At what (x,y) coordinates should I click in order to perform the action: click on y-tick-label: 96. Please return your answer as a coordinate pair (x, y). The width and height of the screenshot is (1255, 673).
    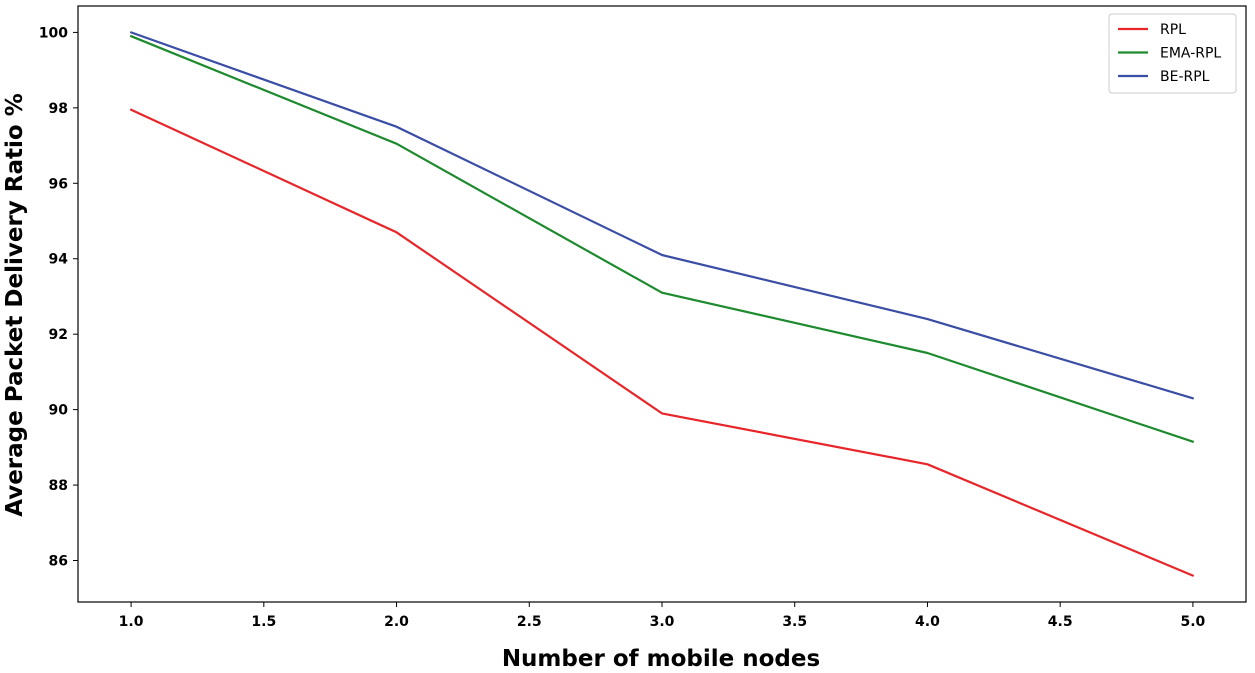
    Looking at the image, I should click on (58, 184).